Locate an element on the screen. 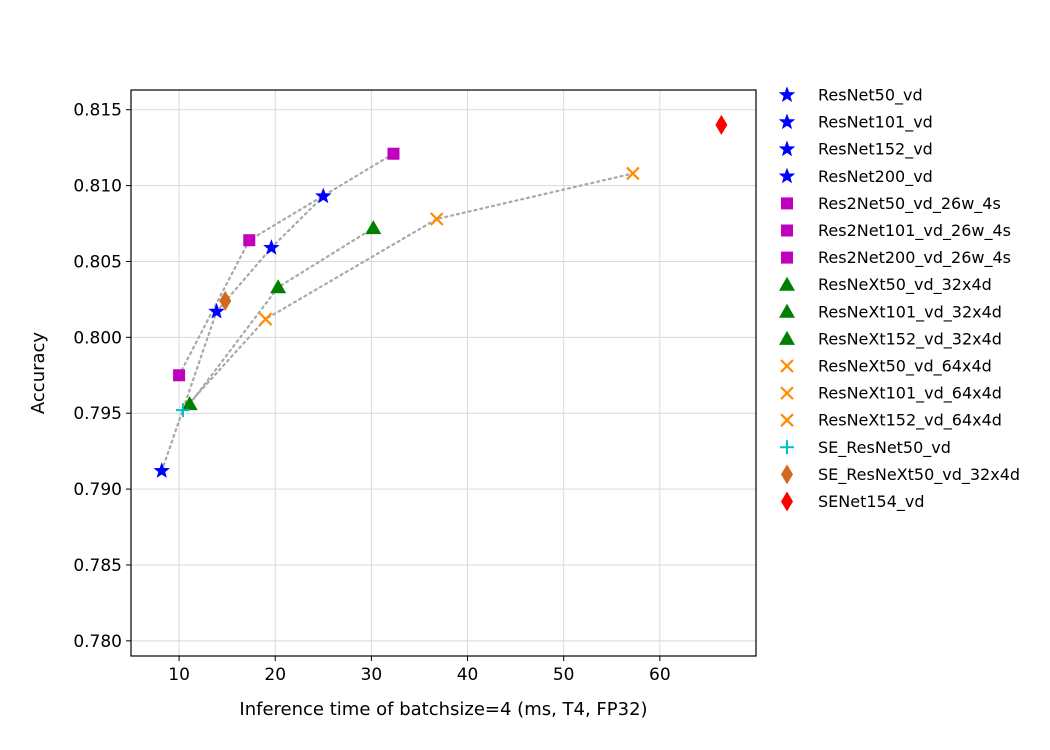 The height and width of the screenshot is (750, 1050). legend-item: Res2Net50_vd_26w_4s is located at coordinates (891, 204).